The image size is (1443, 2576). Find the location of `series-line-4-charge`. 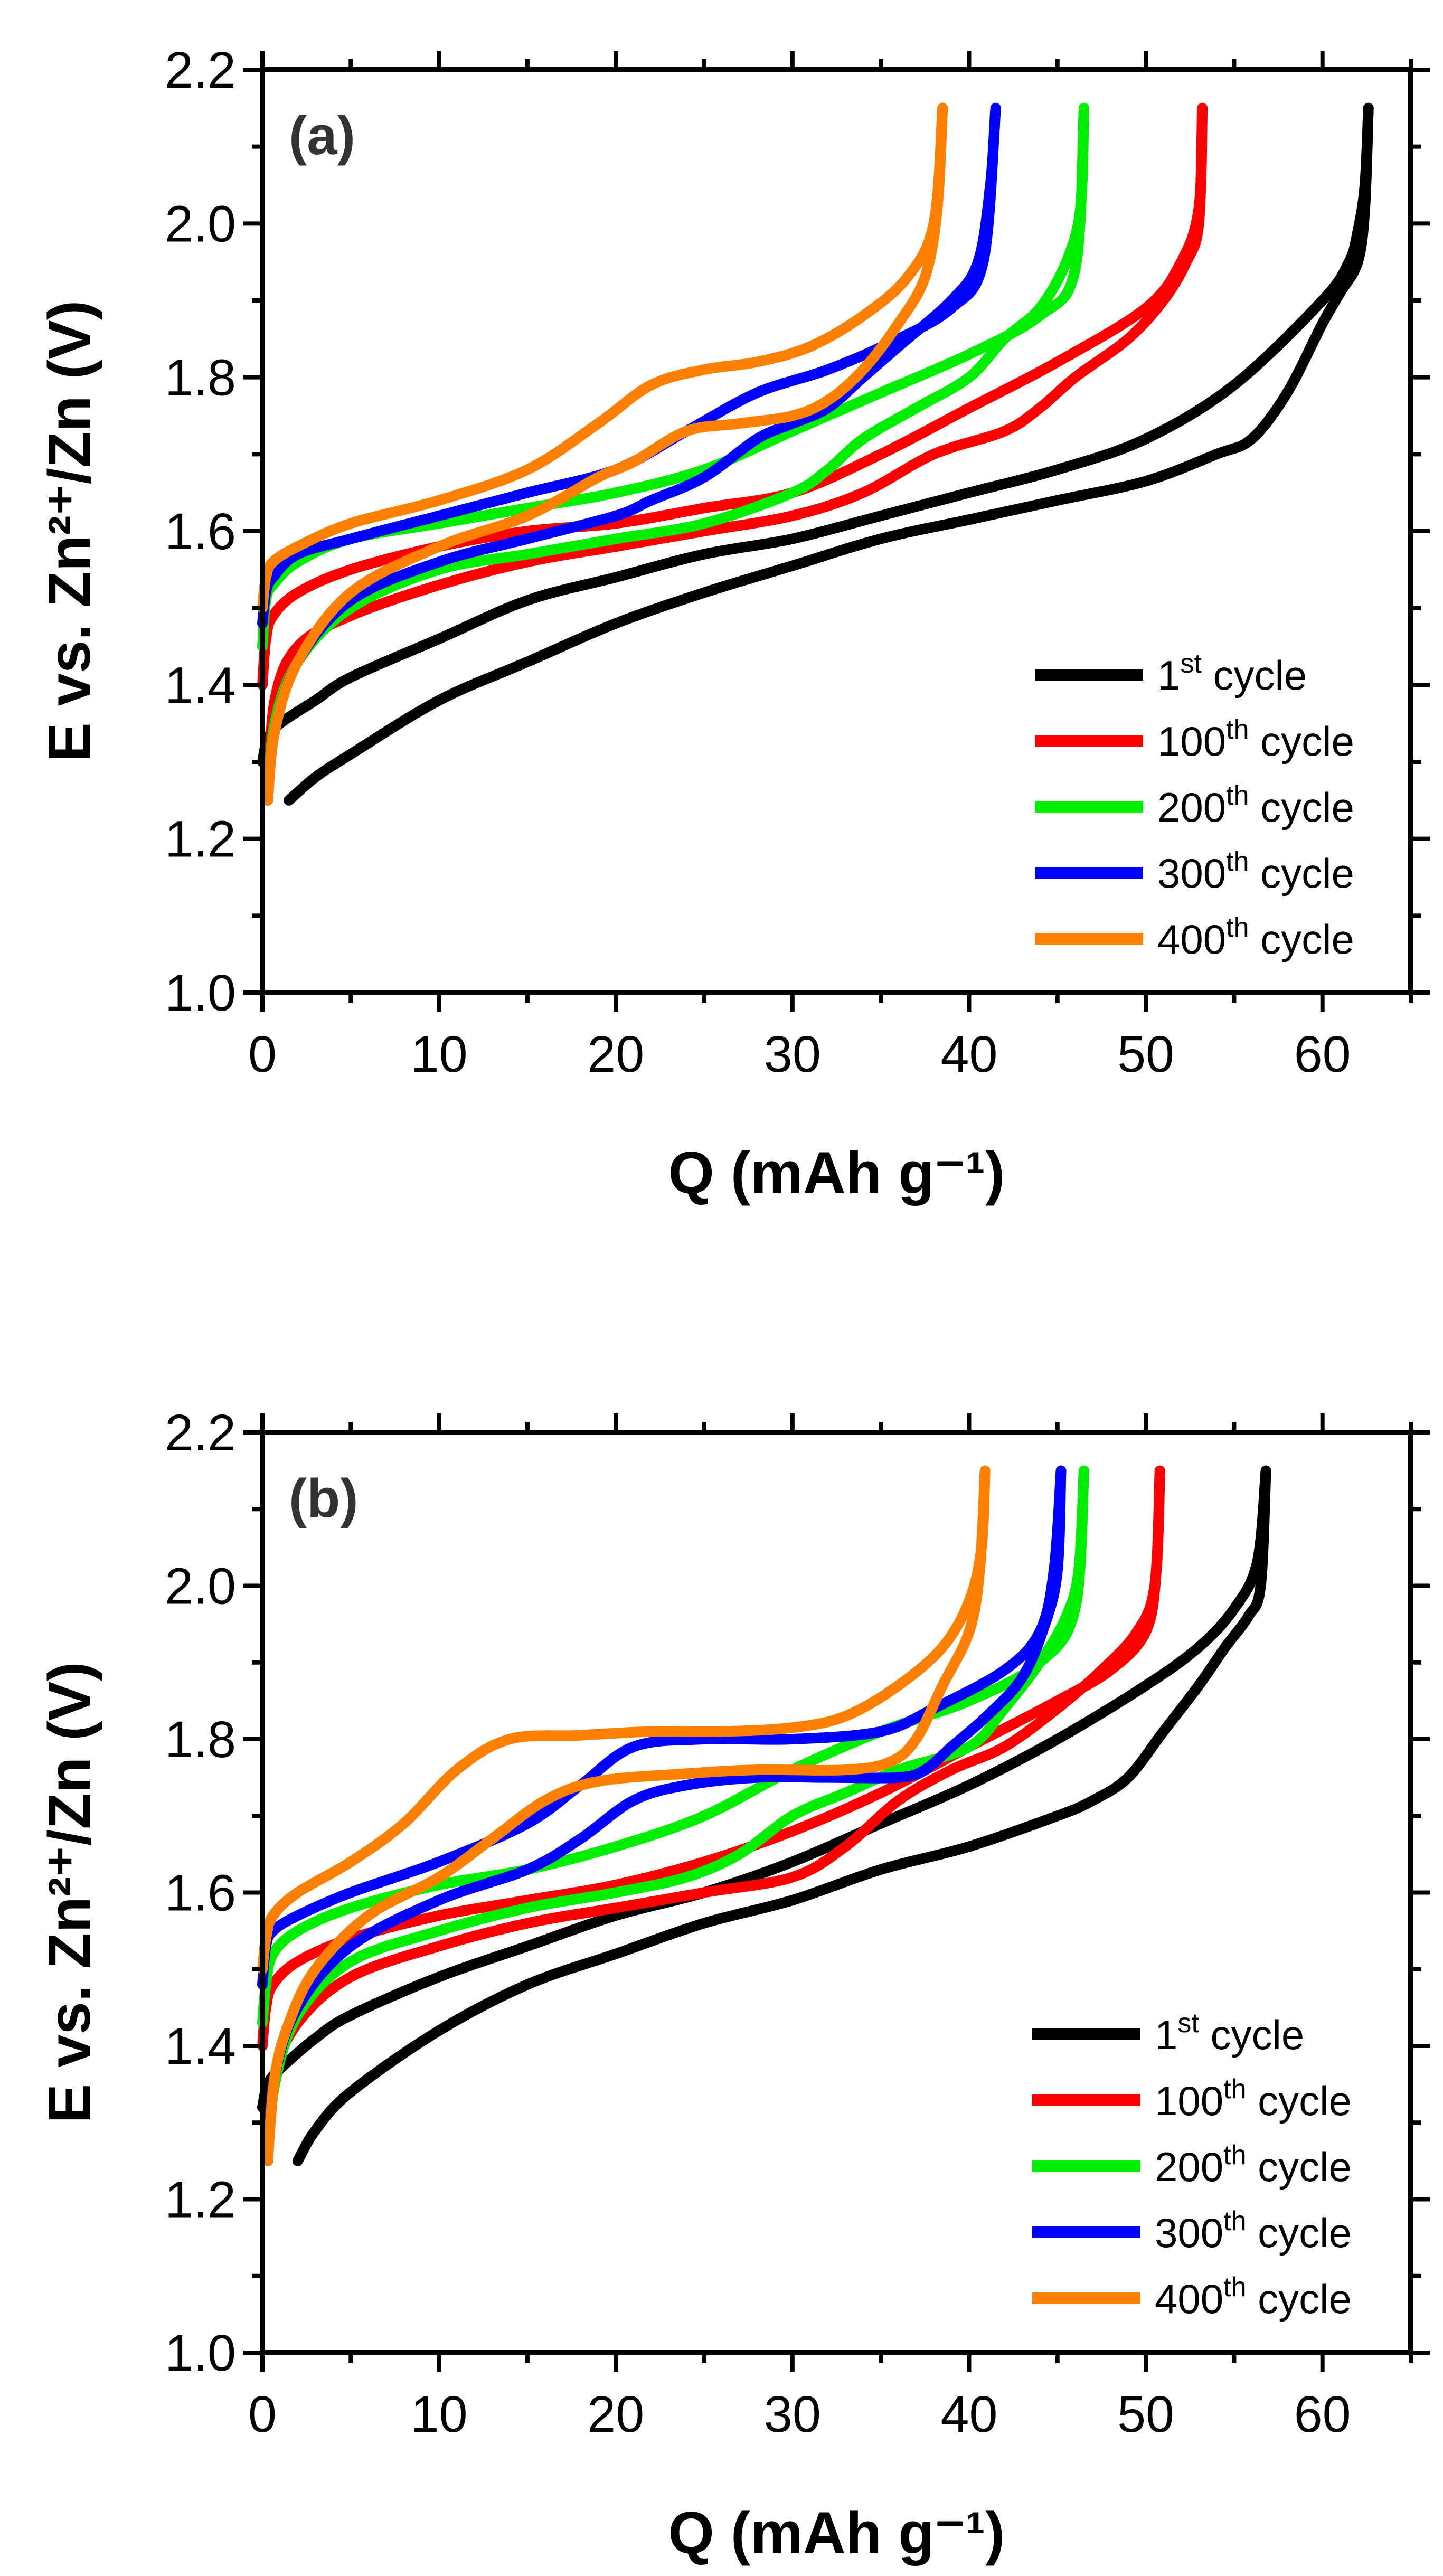

series-line-4-charge is located at coordinates (662, 1727).